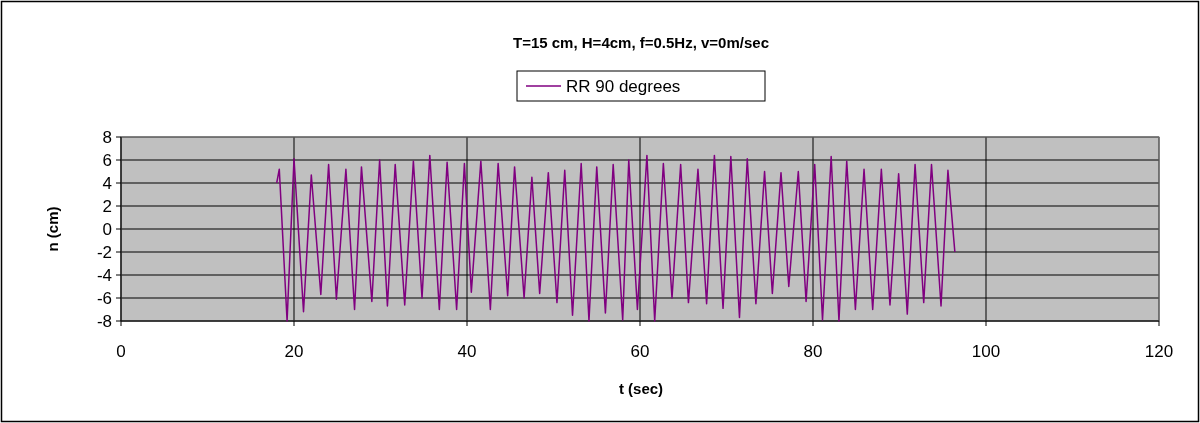  I want to click on y-tick-label: -8, so click(104, 321).